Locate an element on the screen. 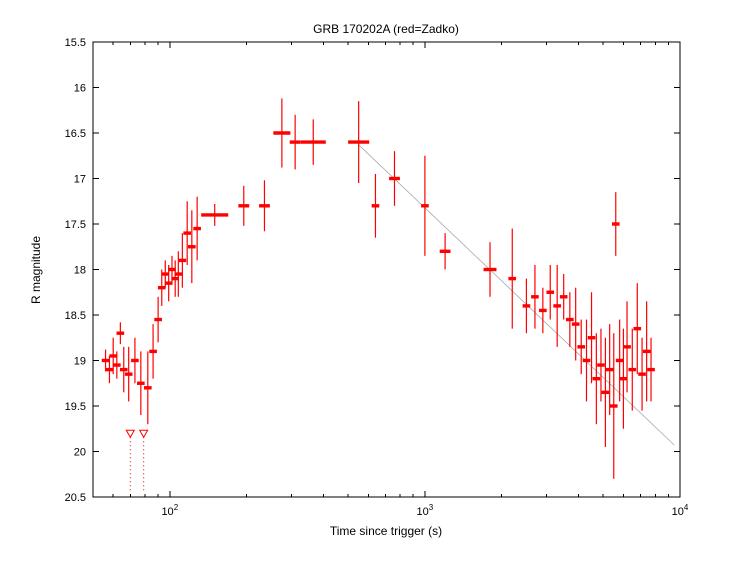 This screenshot has width=754, height=566. x-tick-label: 10³ is located at coordinates (425, 510).